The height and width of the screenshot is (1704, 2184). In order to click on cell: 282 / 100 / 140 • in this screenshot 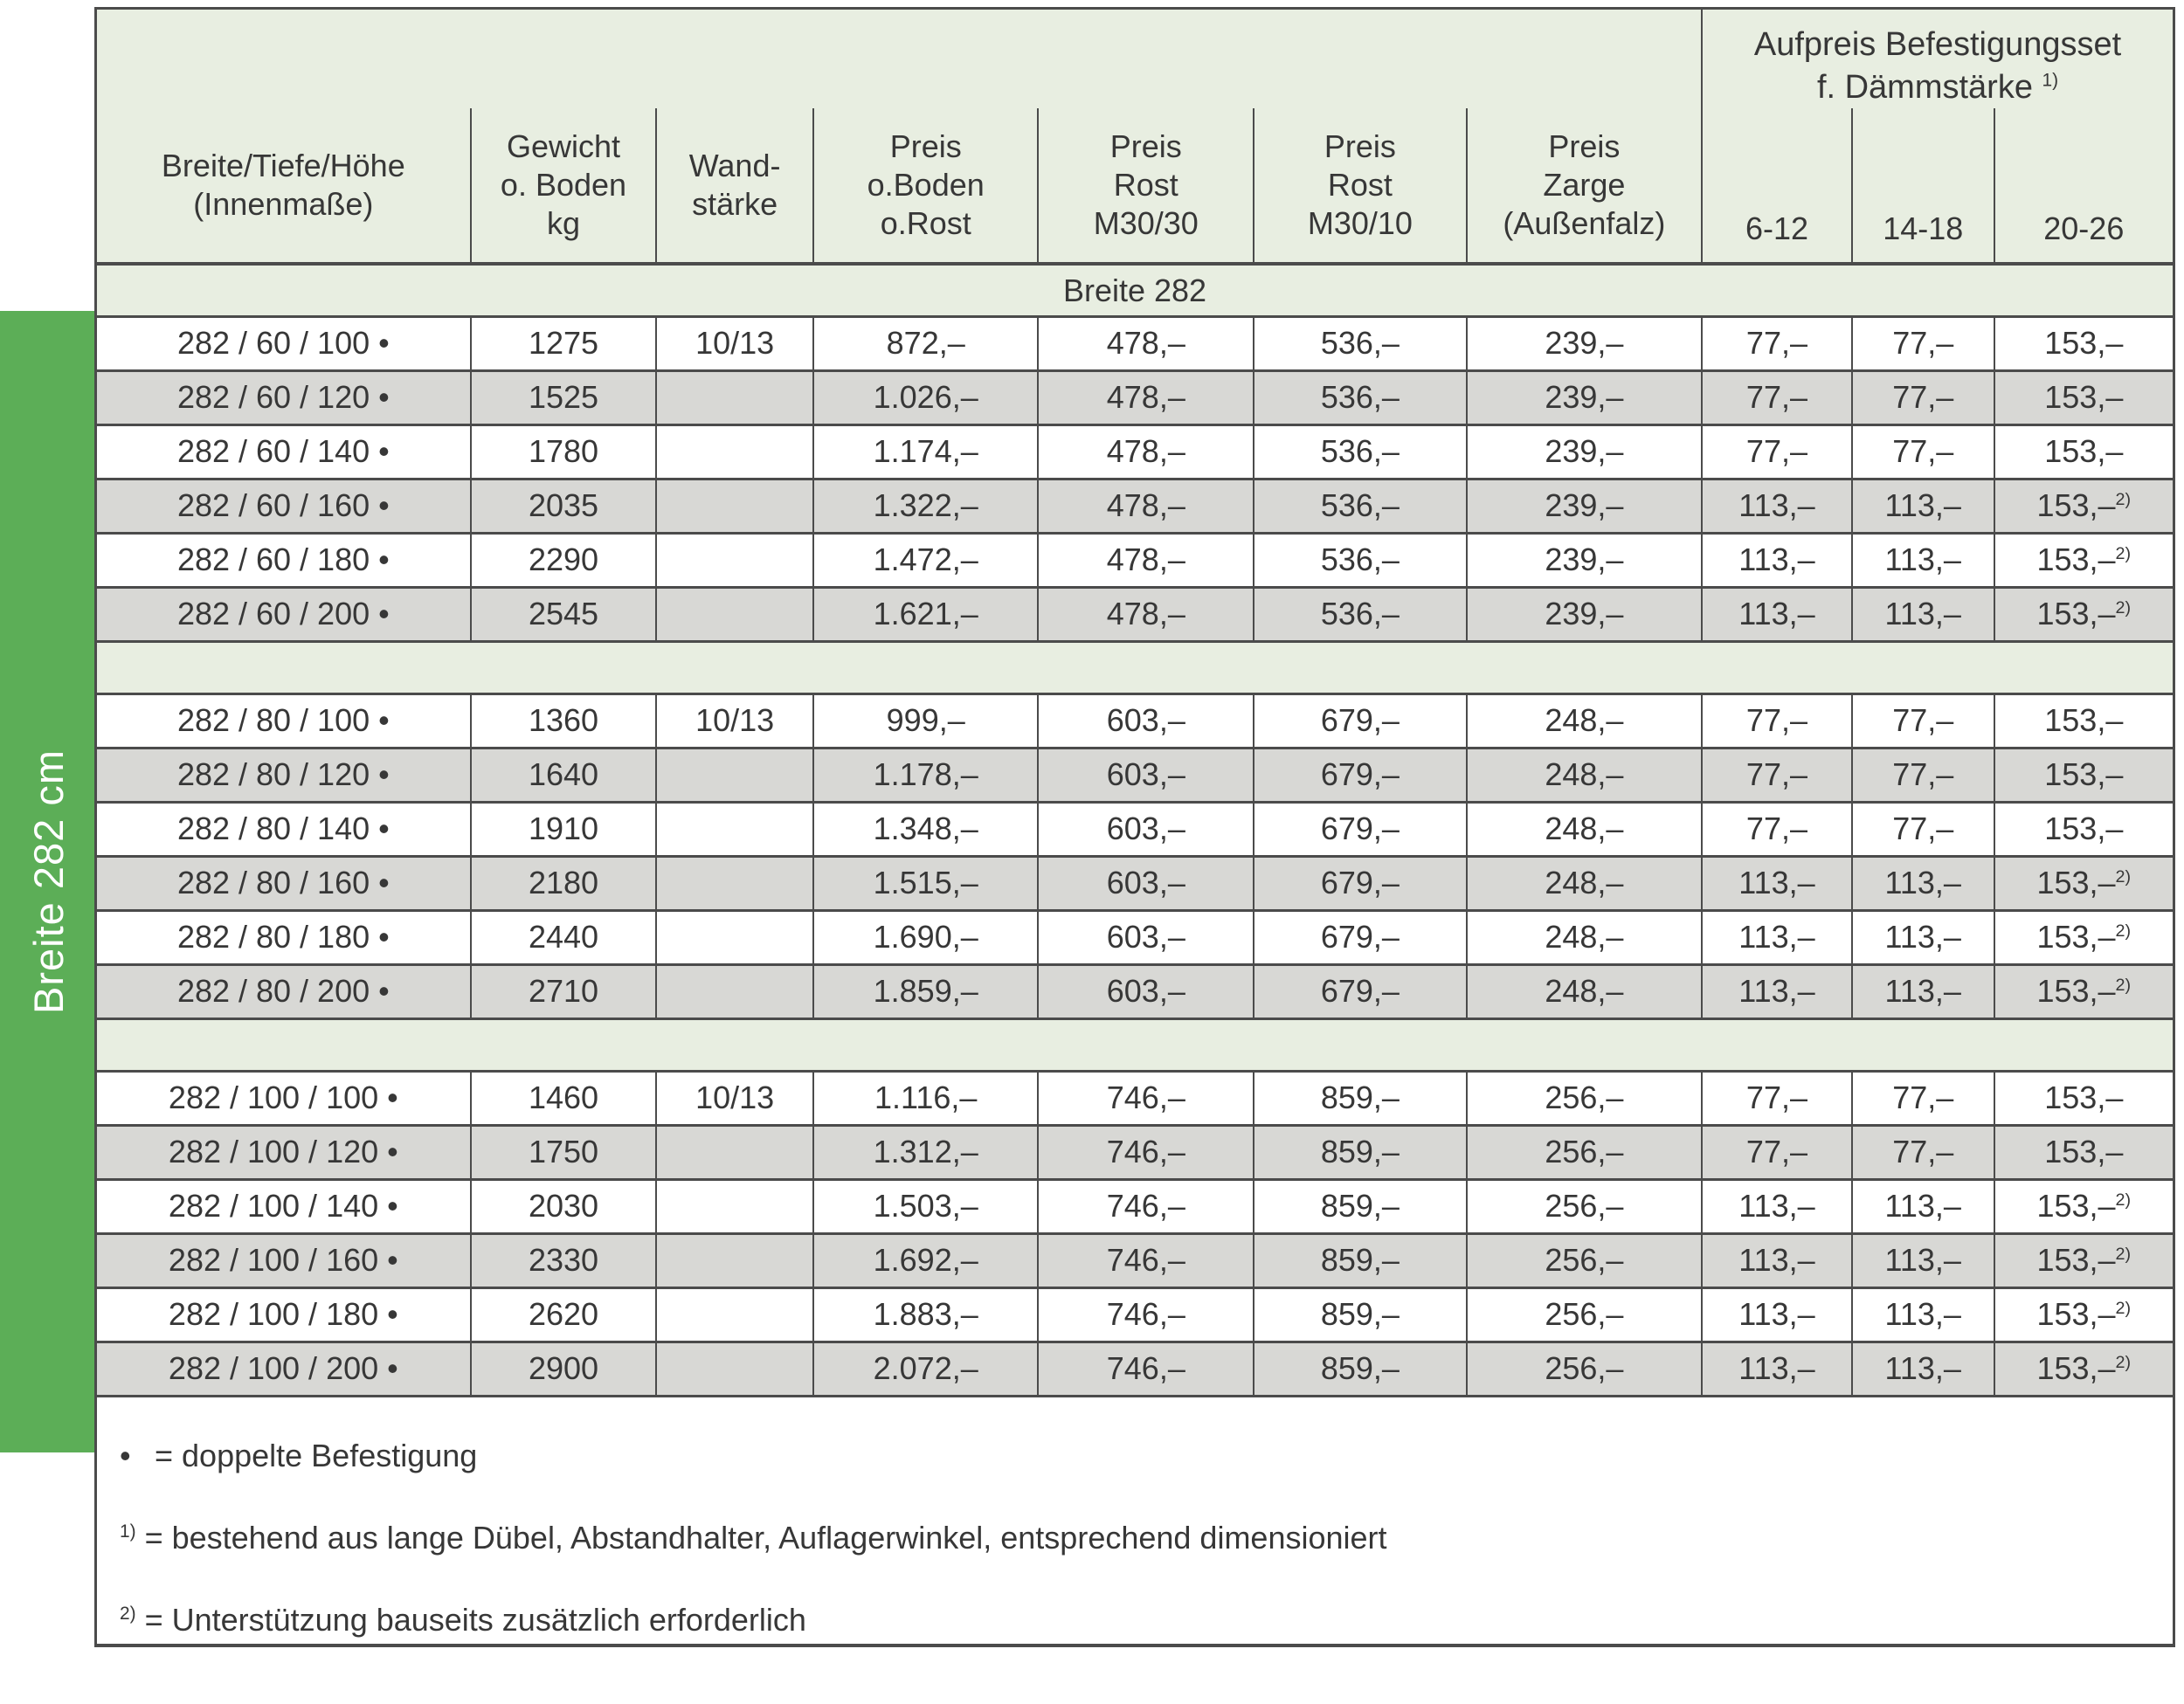, I will do `click(284, 1207)`.